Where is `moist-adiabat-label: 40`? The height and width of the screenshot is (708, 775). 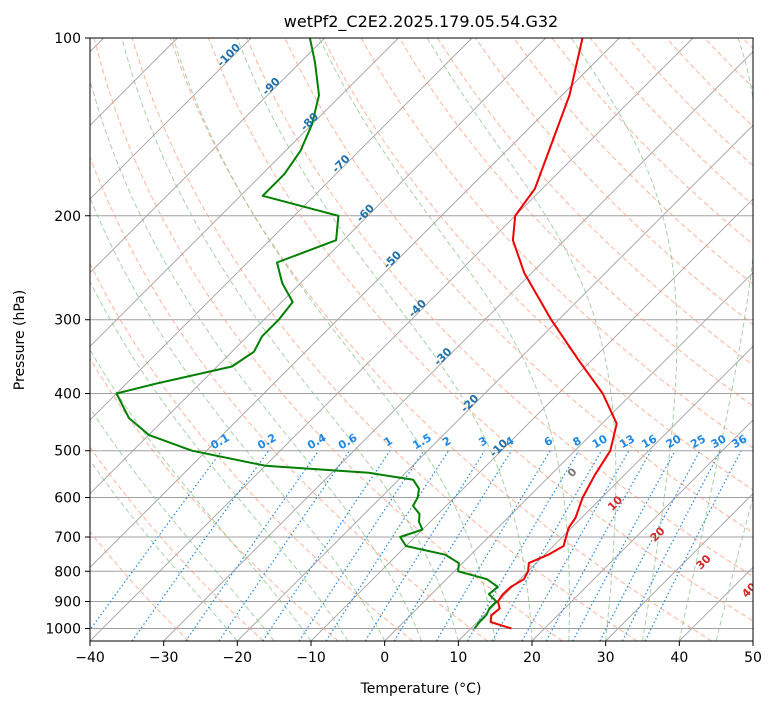
moist-adiabat-label: 40 is located at coordinates (749, 590).